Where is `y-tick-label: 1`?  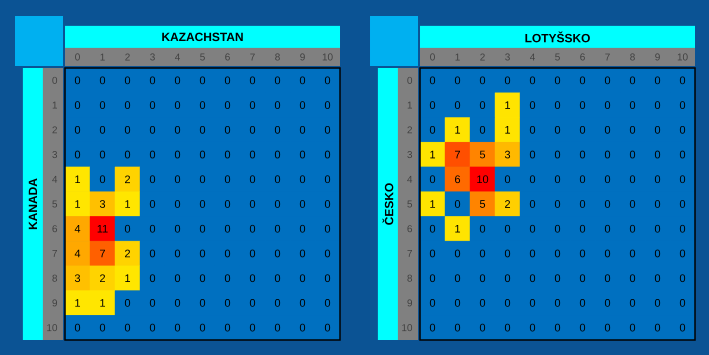 y-tick-label: 1 is located at coordinates (410, 105).